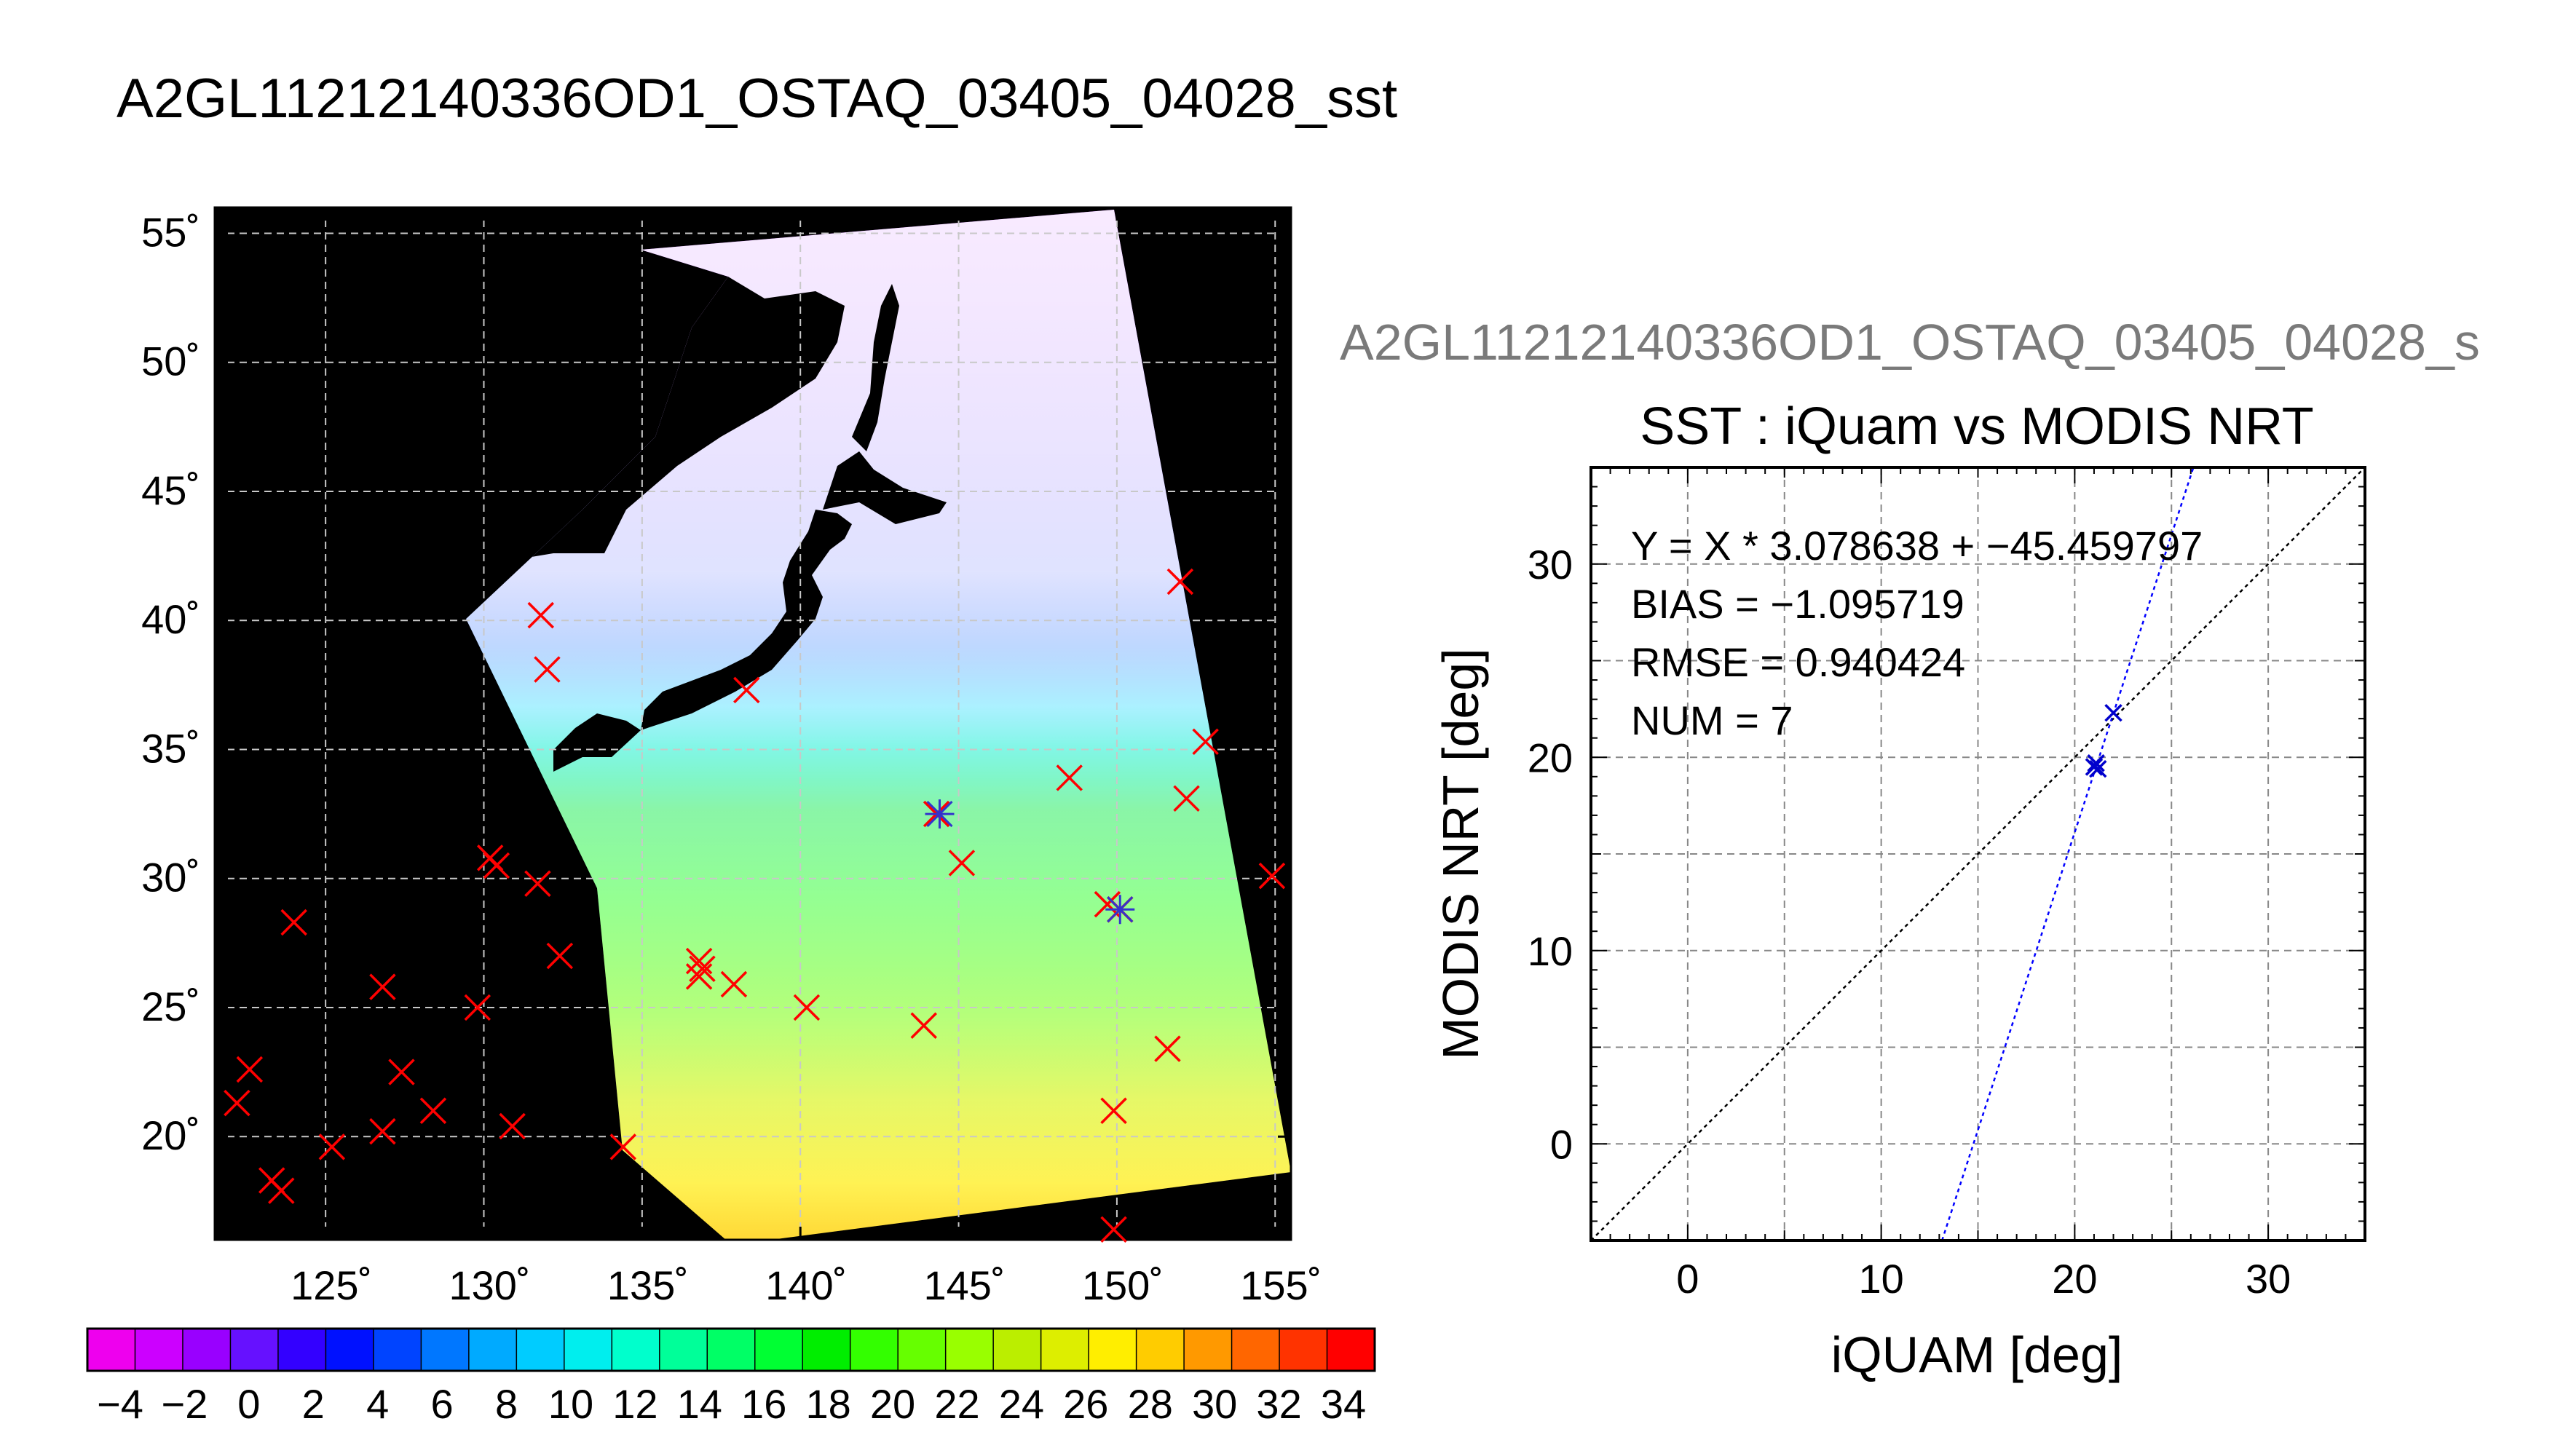 The image size is (2555, 1456). Describe the element at coordinates (170, 683) in the screenshot. I see `latitude-labels: 55˚ 50˚ 45˚ 40˚ 35˚ 30˚ 25˚ 20˚` at that location.